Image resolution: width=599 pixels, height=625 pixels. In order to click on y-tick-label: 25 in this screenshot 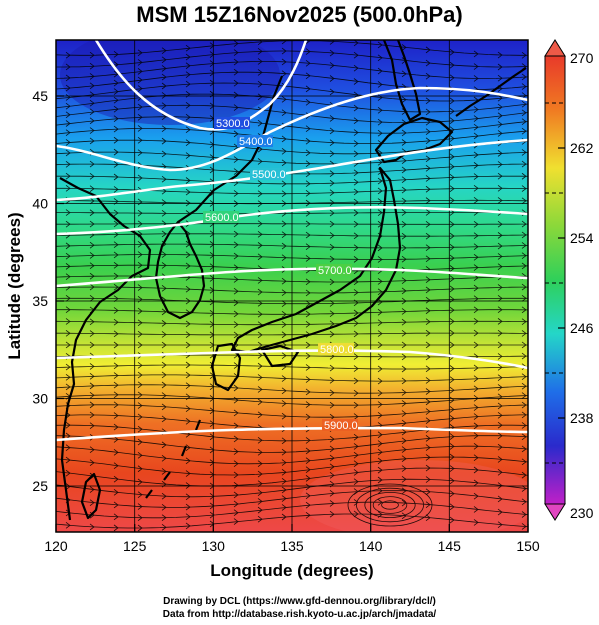, I will do `click(40, 486)`.